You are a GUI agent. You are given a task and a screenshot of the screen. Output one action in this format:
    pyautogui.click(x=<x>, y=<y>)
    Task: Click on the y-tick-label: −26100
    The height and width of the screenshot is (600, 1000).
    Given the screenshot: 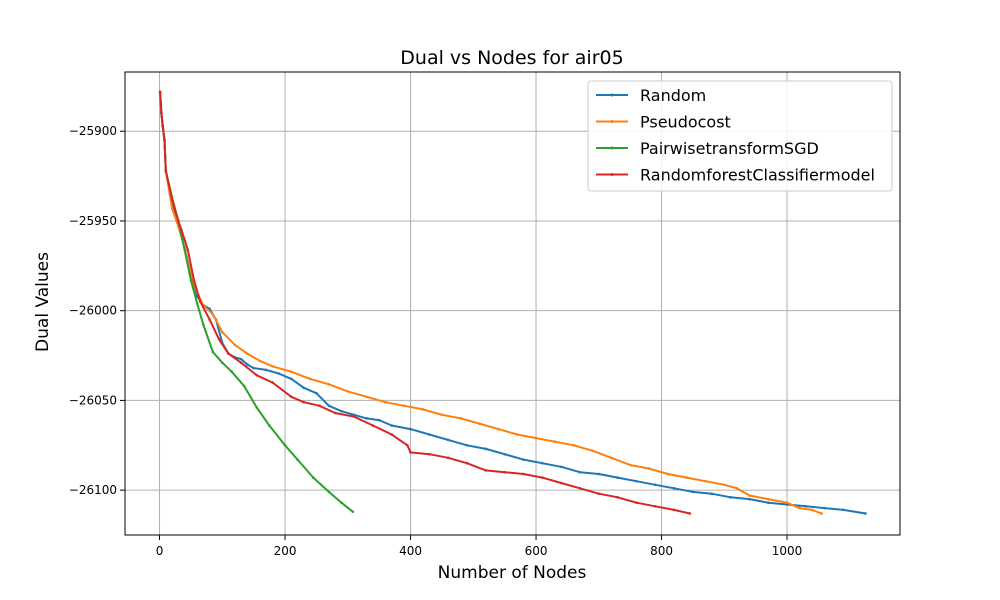 What is the action you would take?
    pyautogui.click(x=93, y=490)
    